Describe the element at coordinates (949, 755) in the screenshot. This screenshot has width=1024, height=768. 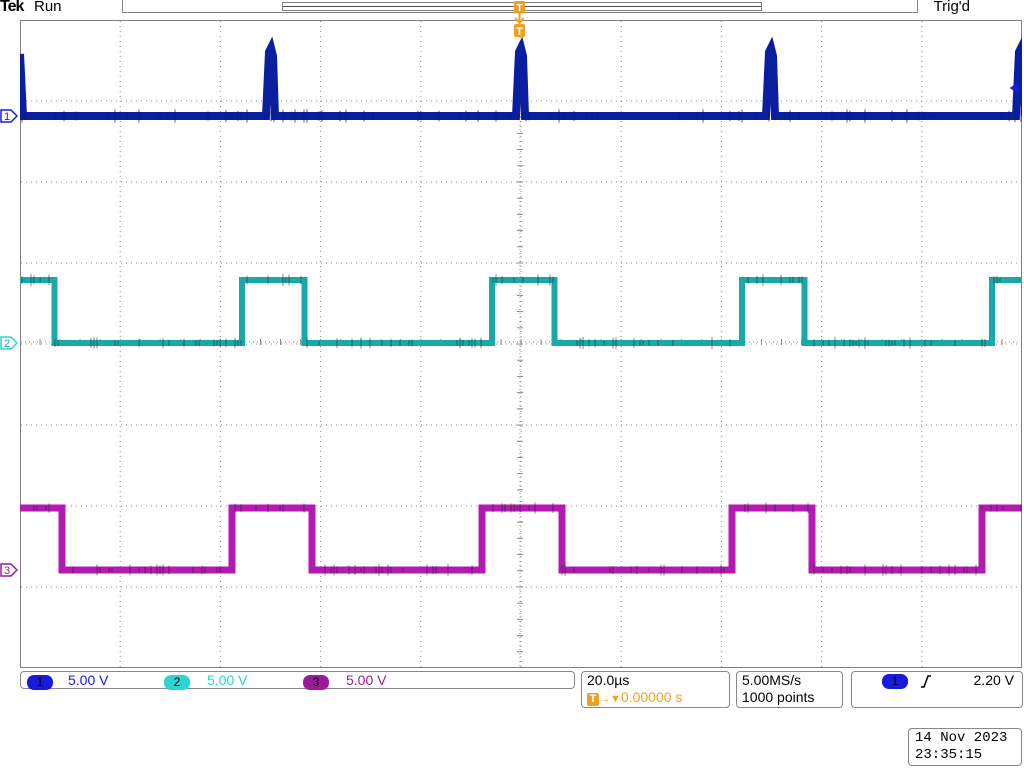
I see `time: 23:35:15` at that location.